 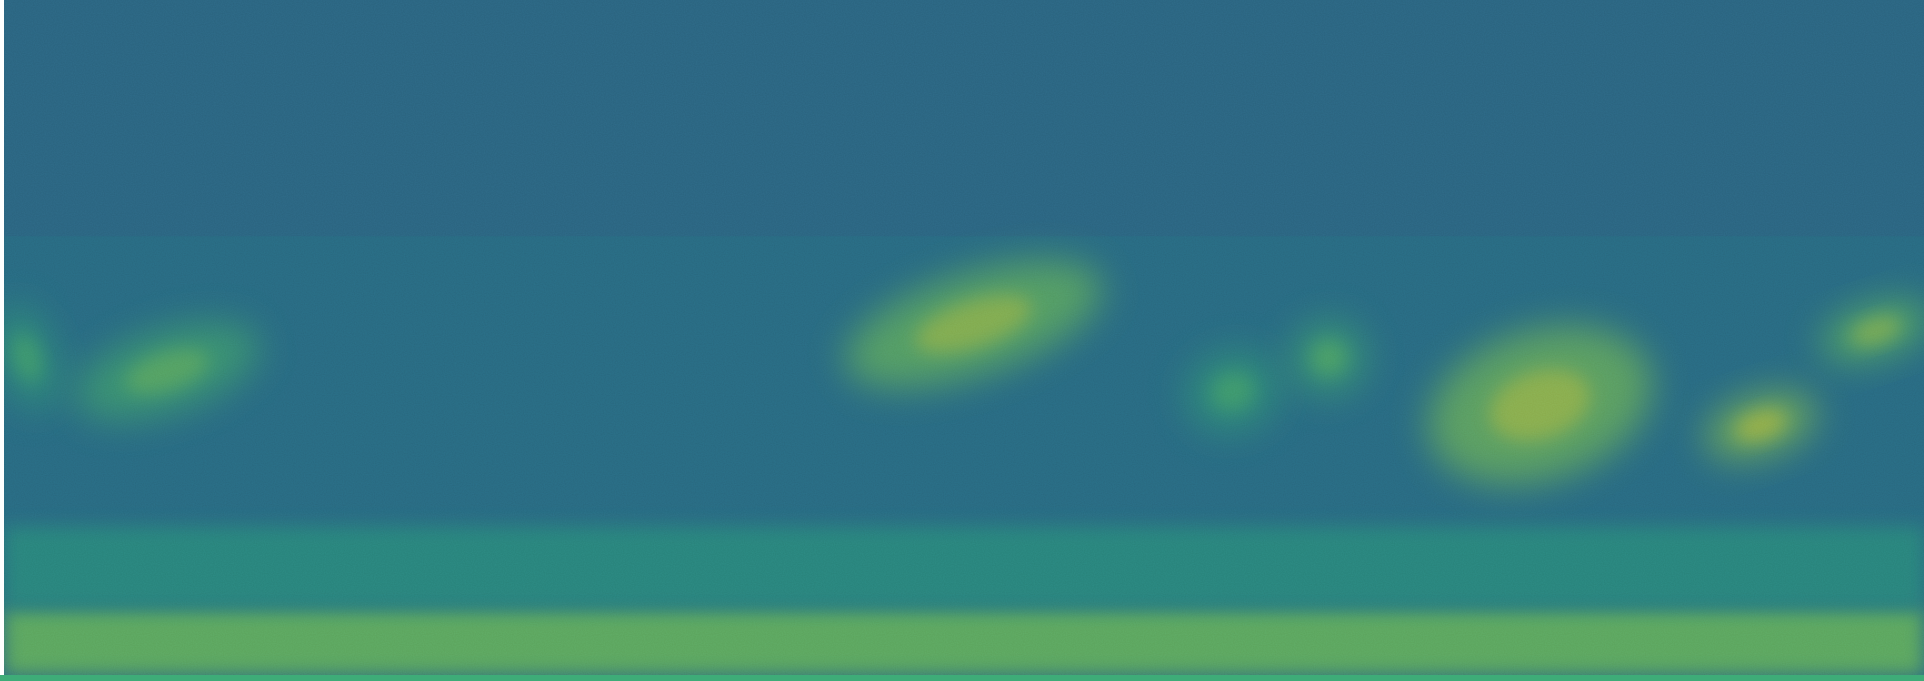 What do you see at coordinates (2, 340) in the screenshot?
I see `left-margin` at bounding box center [2, 340].